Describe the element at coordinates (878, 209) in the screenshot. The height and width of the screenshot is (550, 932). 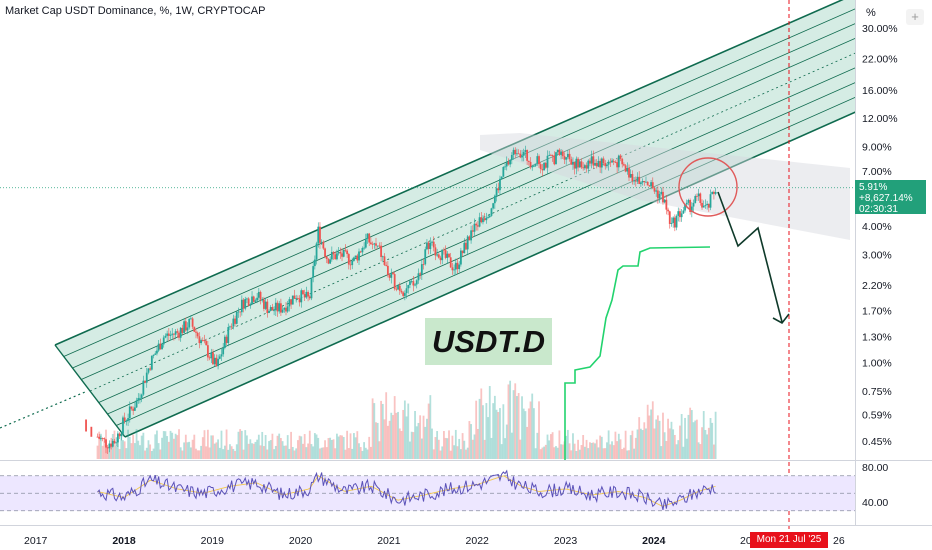
I see `bar-countdown: 02:30:31` at that location.